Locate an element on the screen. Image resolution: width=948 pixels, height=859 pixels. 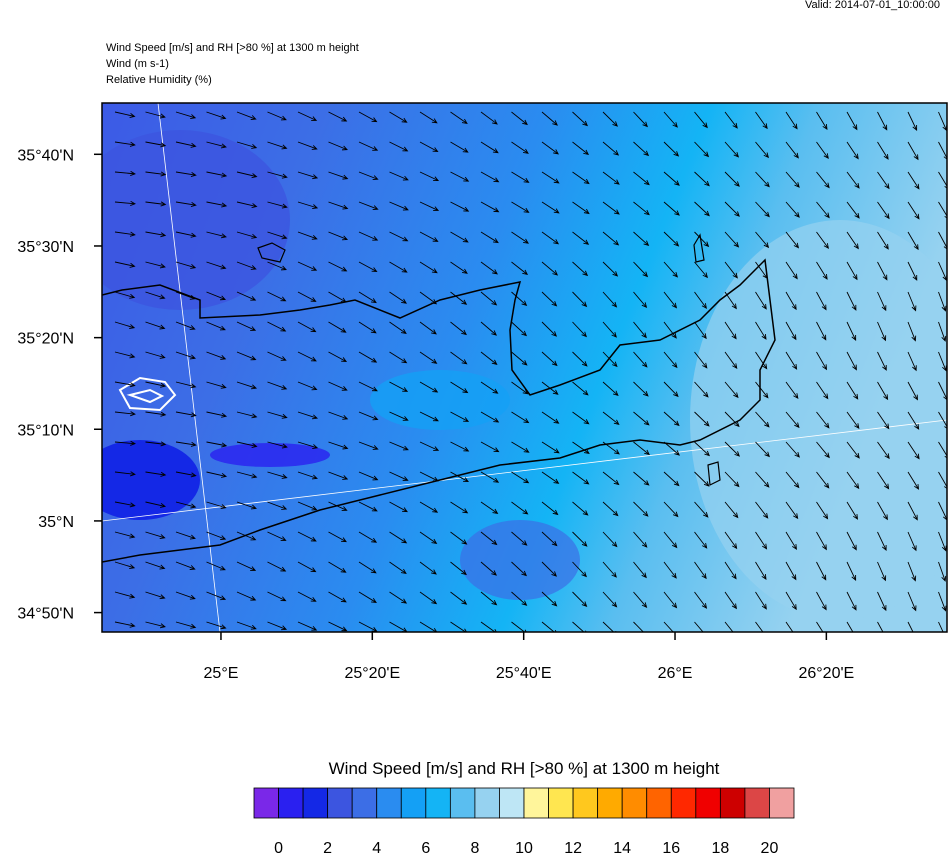
colorbar-label: 16 is located at coordinates (671, 847).